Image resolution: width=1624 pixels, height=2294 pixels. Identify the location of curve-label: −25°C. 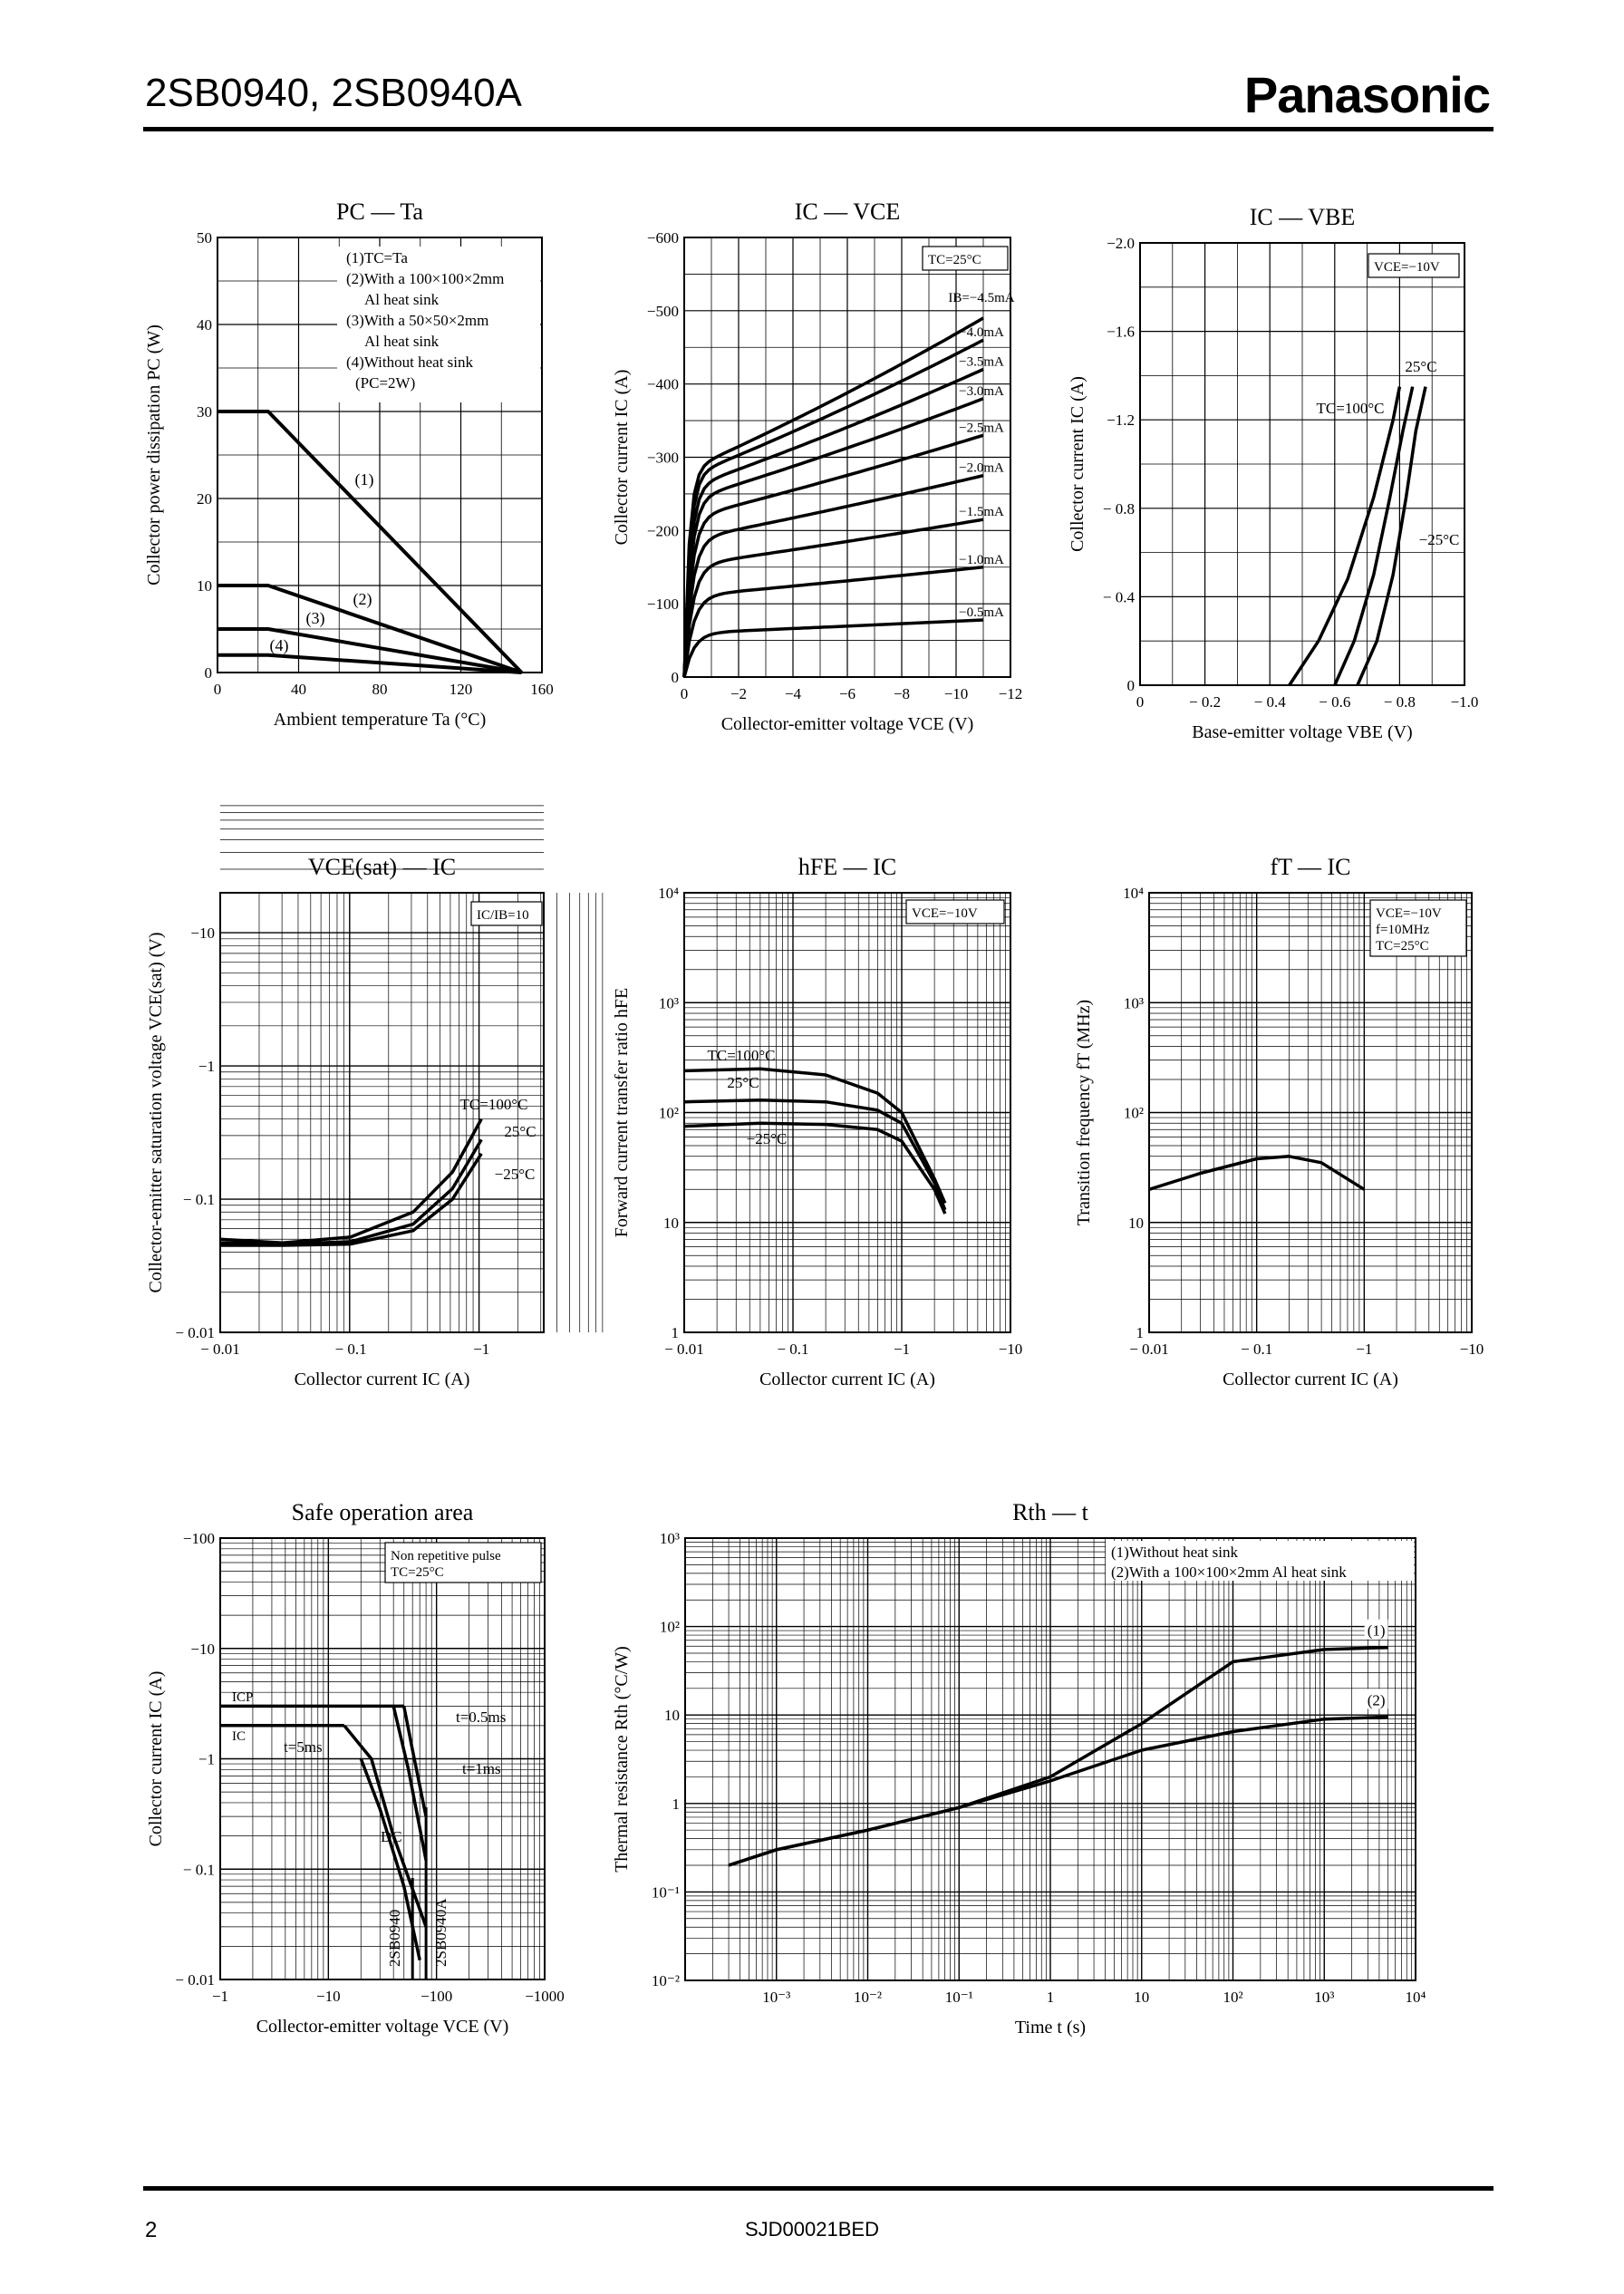
(1439, 539).